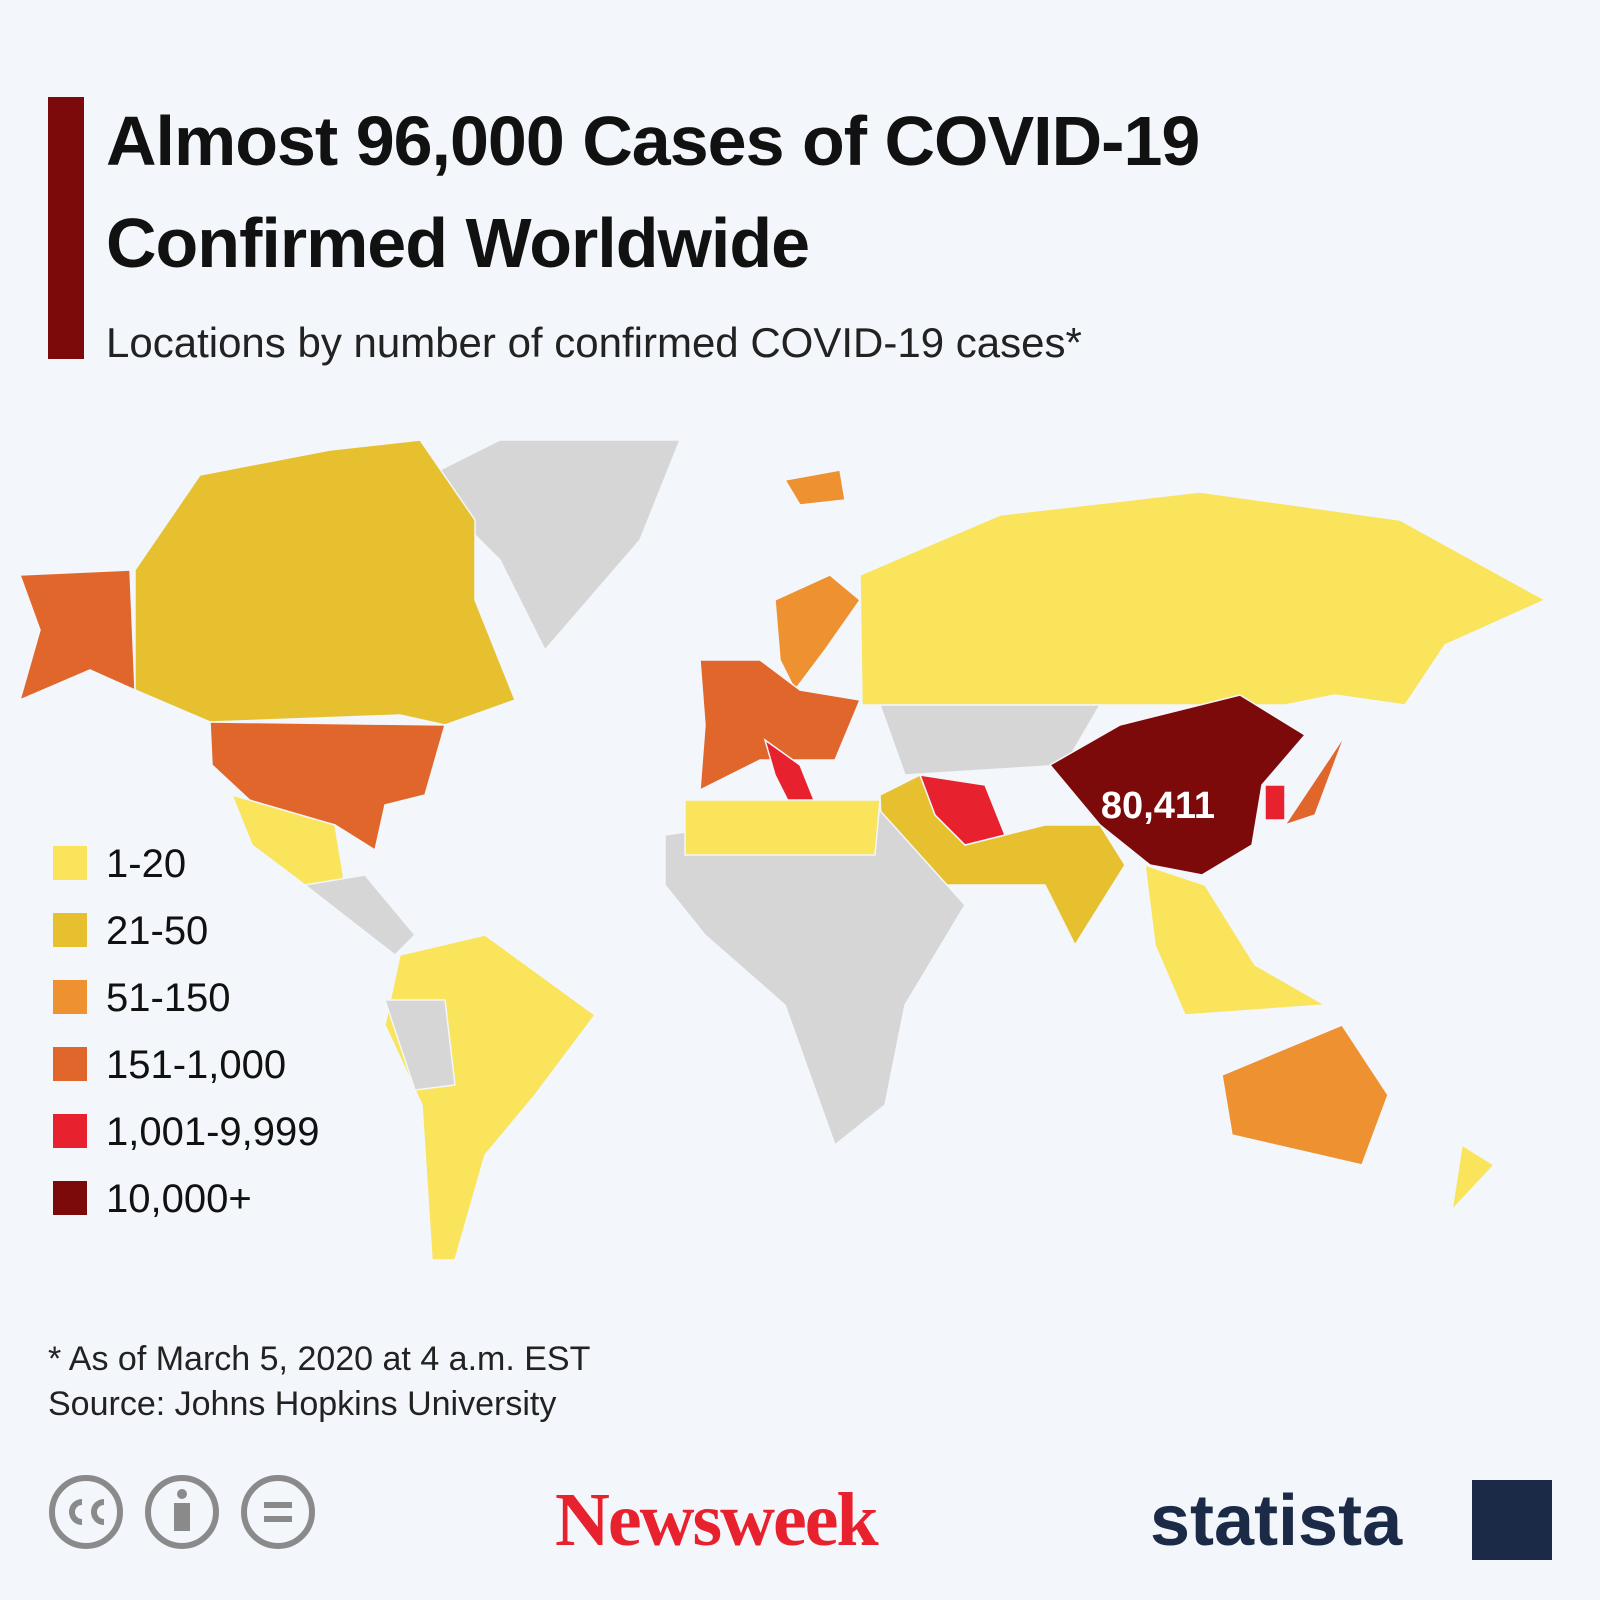 The width and height of the screenshot is (1600, 1600). What do you see at coordinates (196, 1065) in the screenshot?
I see `legend-label: 151-1,000` at bounding box center [196, 1065].